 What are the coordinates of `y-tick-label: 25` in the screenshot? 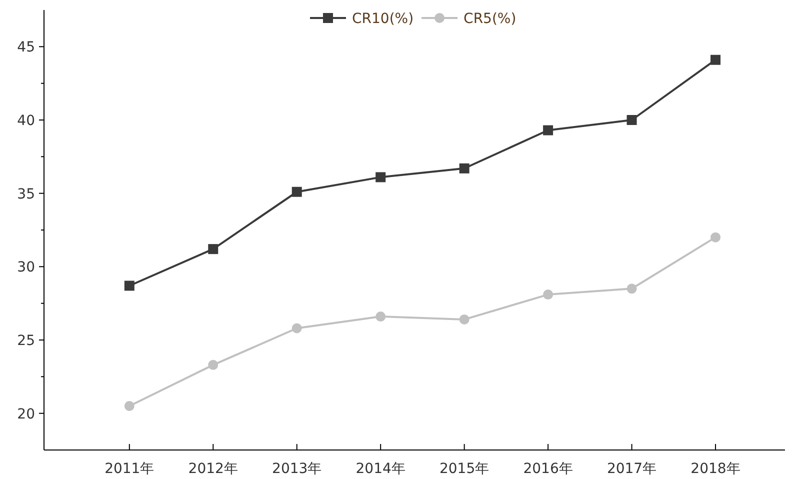 It's located at (26, 341).